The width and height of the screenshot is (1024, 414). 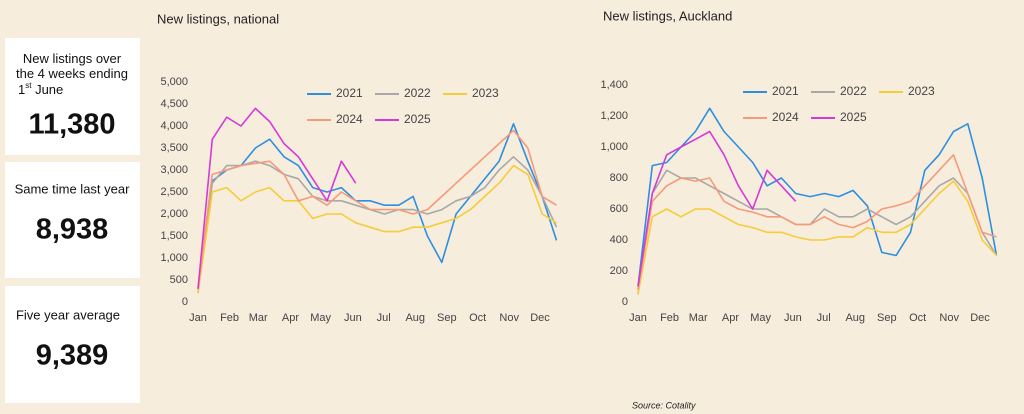 I want to click on chart-title: New listings, Auckland, so click(x=667, y=15).